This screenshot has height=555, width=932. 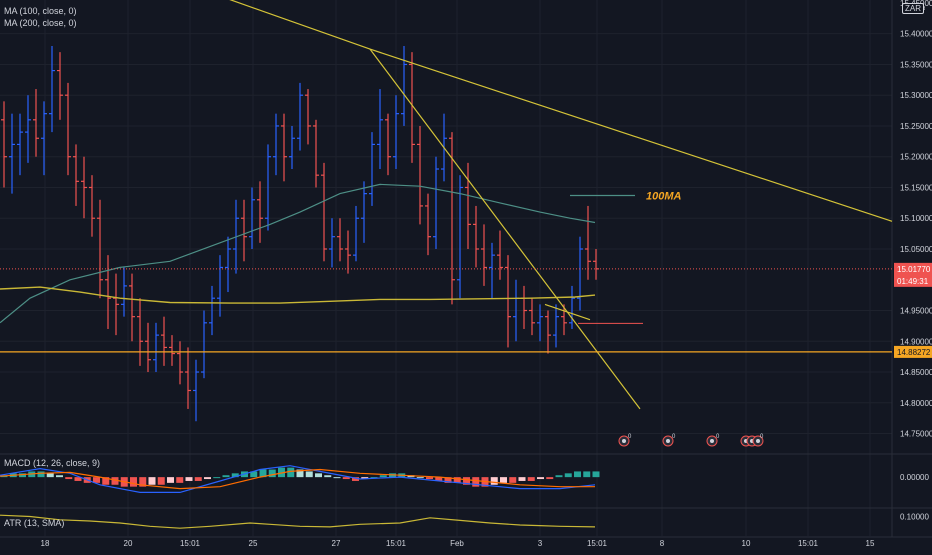 I want to click on y-tick-label: 15.20000, so click(x=916, y=157).